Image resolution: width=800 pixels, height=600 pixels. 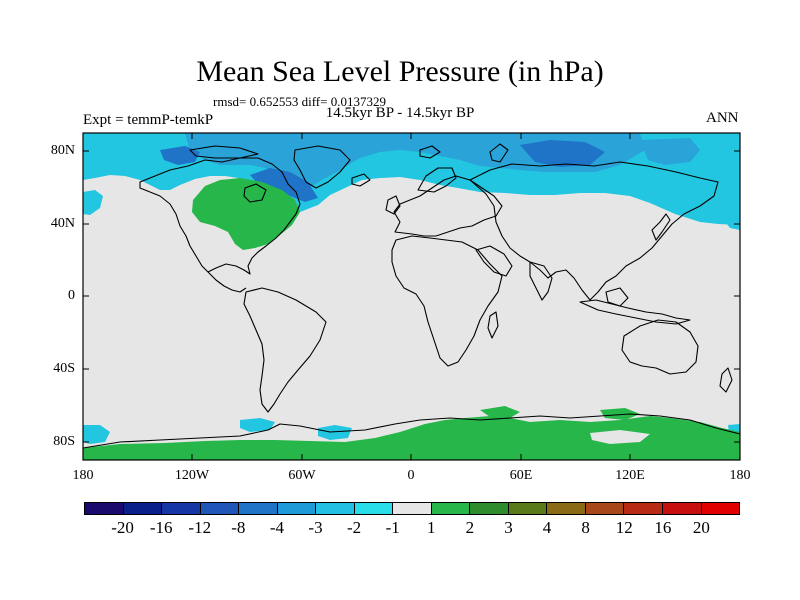 What do you see at coordinates (148, 120) in the screenshot?
I see `experiment-label: Expt = temmP-temkP` at bounding box center [148, 120].